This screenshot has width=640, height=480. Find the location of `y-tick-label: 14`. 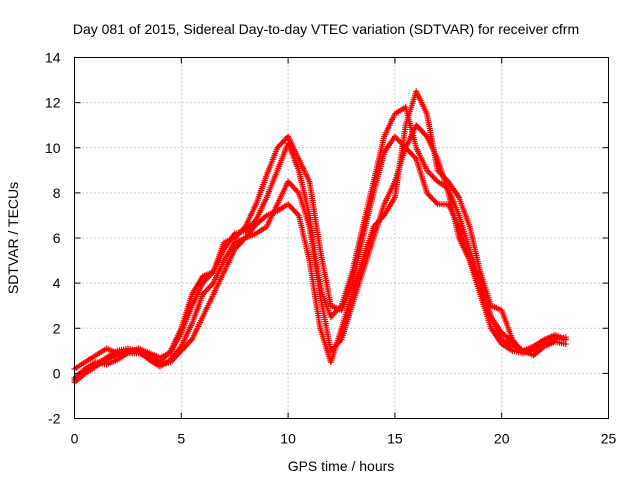

y-tick-label: 14 is located at coordinates (53, 58).